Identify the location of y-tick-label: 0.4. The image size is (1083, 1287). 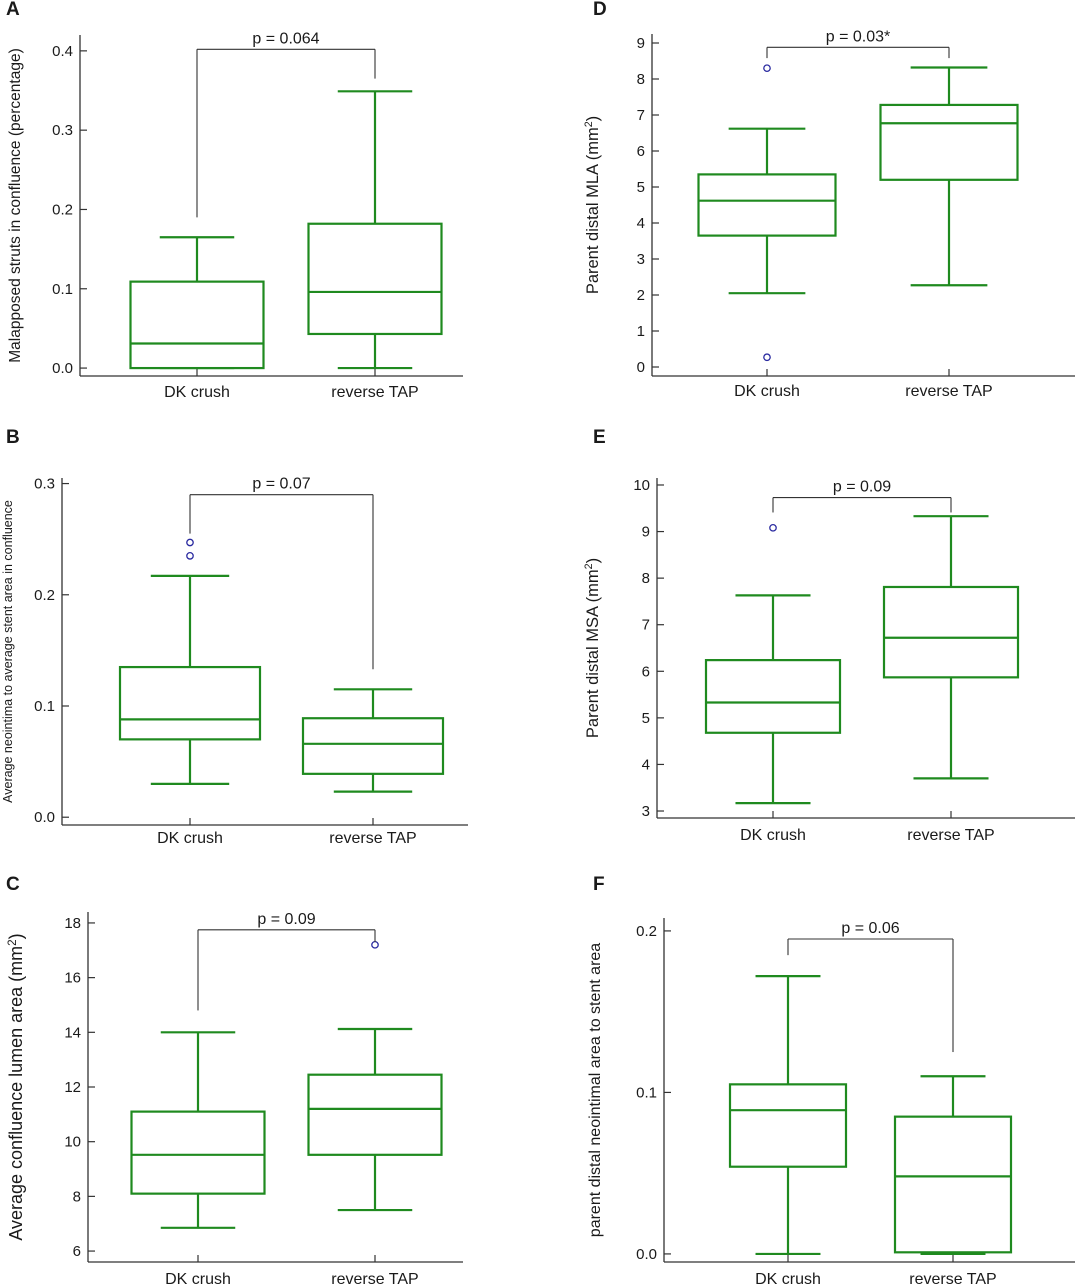
(62, 51).